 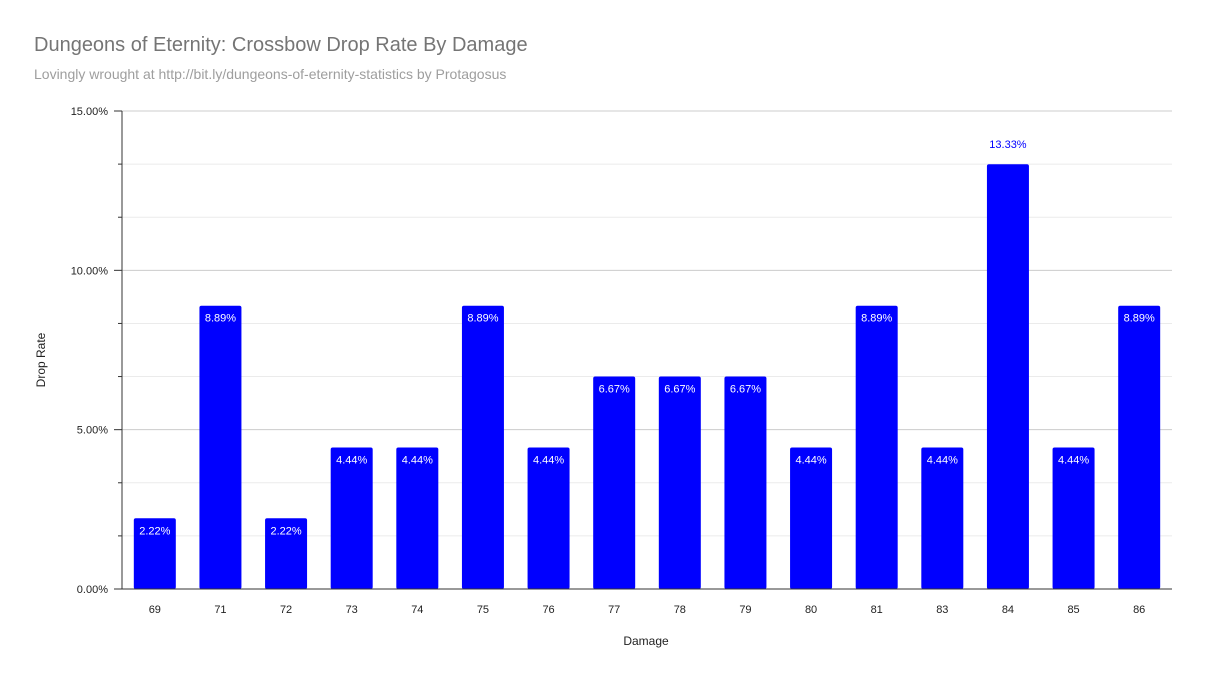 I want to click on x-tick-label: 84, so click(x=1008, y=610).